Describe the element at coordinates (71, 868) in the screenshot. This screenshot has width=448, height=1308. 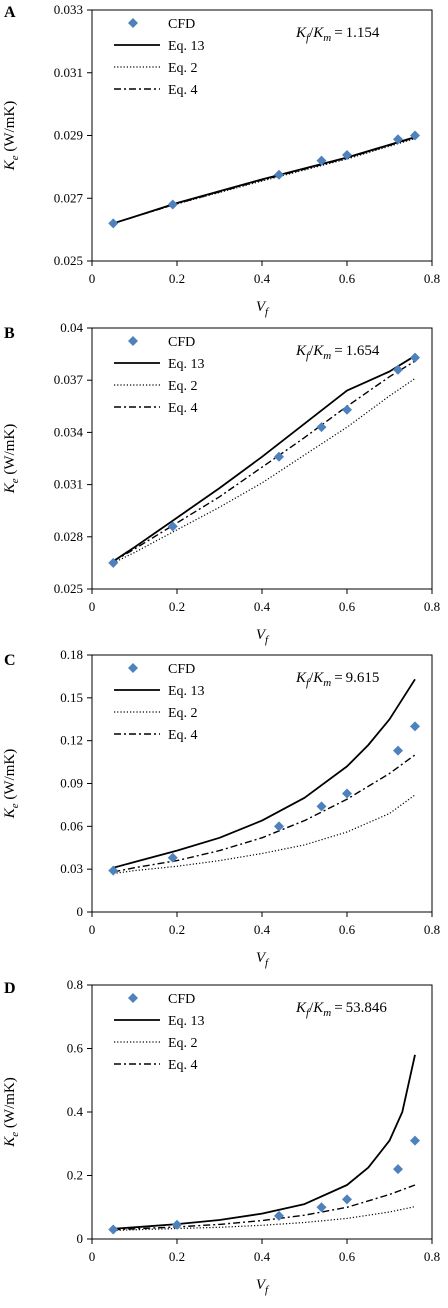
I see `y-tick-label: 0.03` at that location.